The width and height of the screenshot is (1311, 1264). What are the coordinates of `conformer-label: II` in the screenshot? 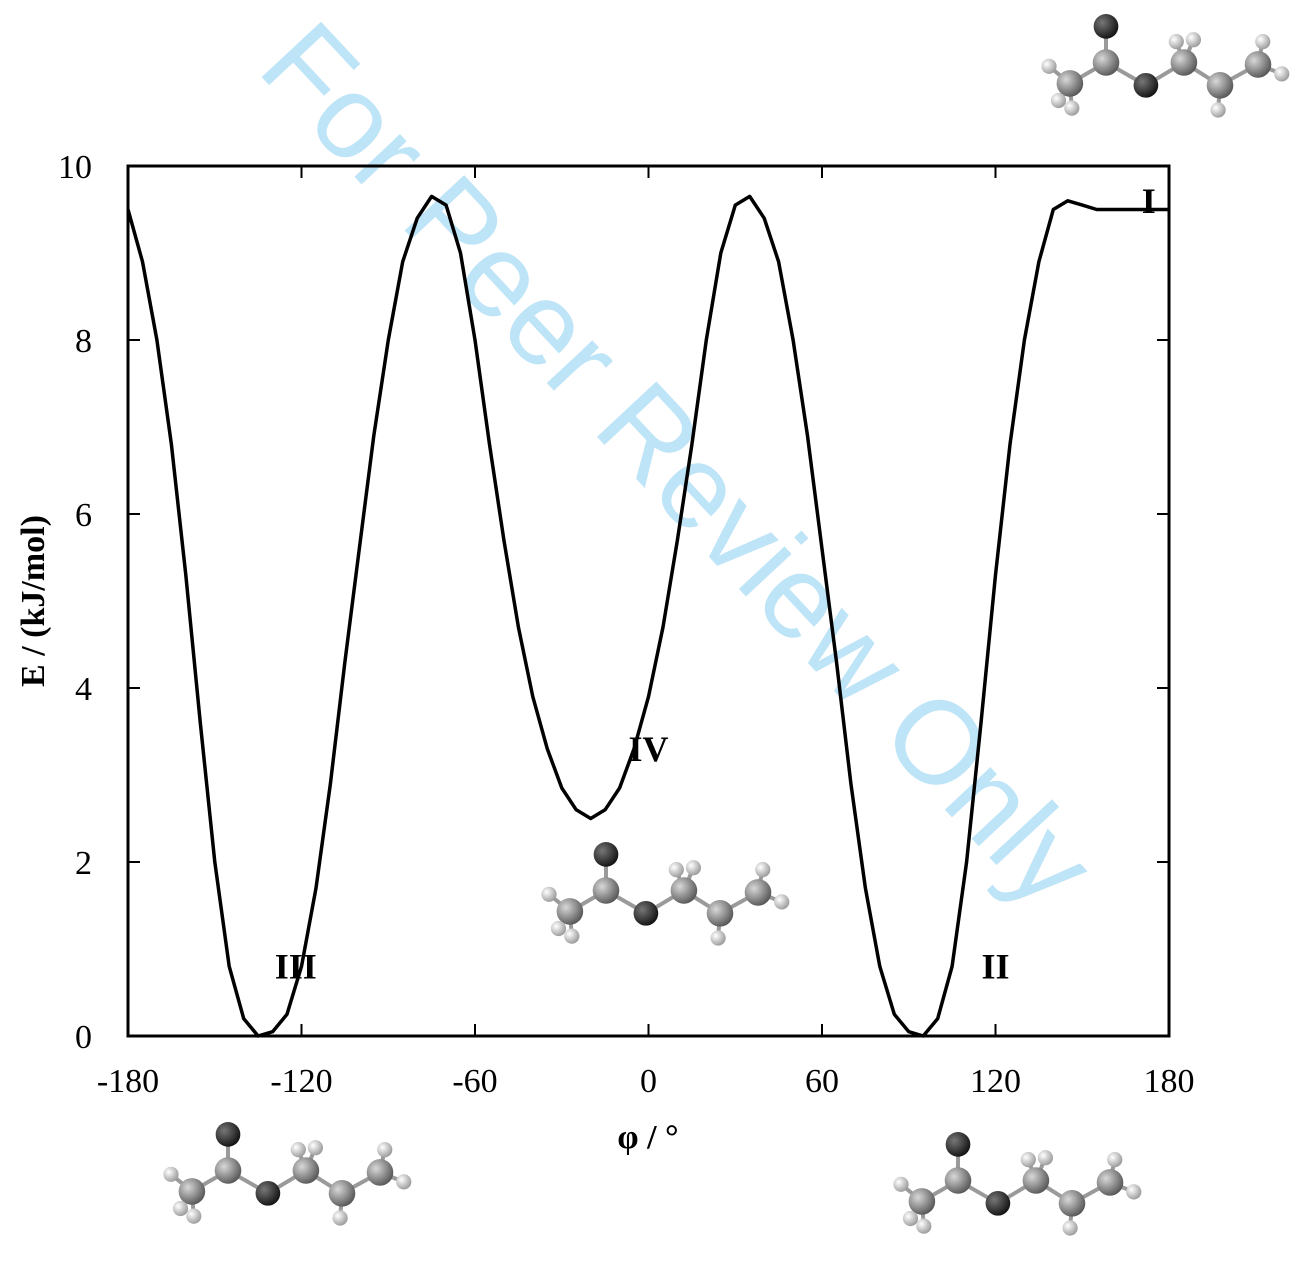 It's located at (995, 966).